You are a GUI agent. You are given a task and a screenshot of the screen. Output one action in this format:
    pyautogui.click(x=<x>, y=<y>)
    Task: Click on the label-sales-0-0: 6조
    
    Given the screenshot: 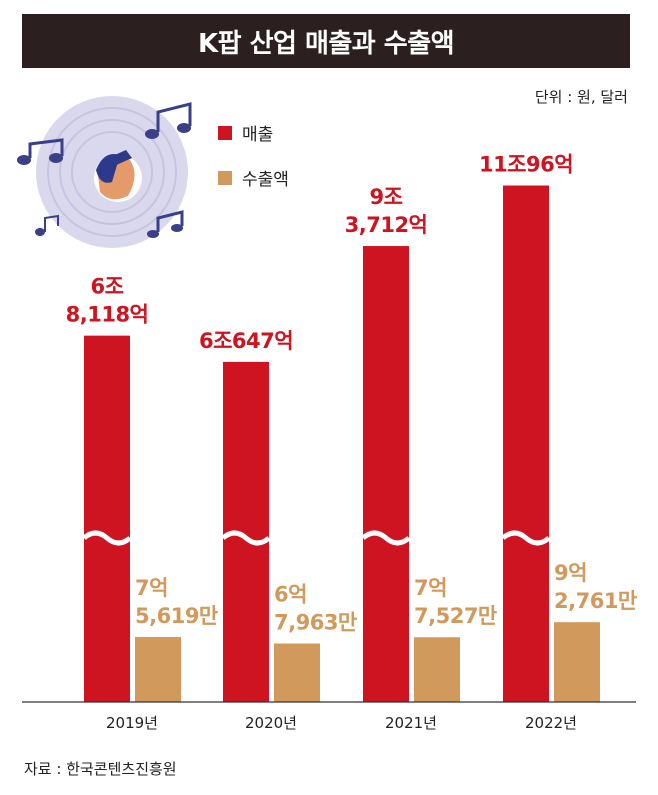 What is the action you would take?
    pyautogui.click(x=107, y=287)
    